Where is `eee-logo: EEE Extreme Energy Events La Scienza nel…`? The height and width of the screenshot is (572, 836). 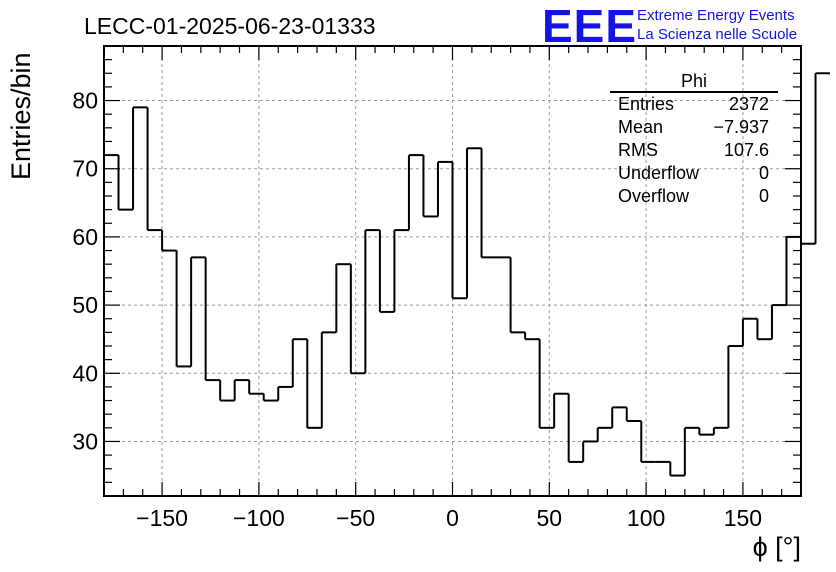 eee-logo: EEE Extreme Energy Events La Scienza nel… is located at coordinates (669, 26).